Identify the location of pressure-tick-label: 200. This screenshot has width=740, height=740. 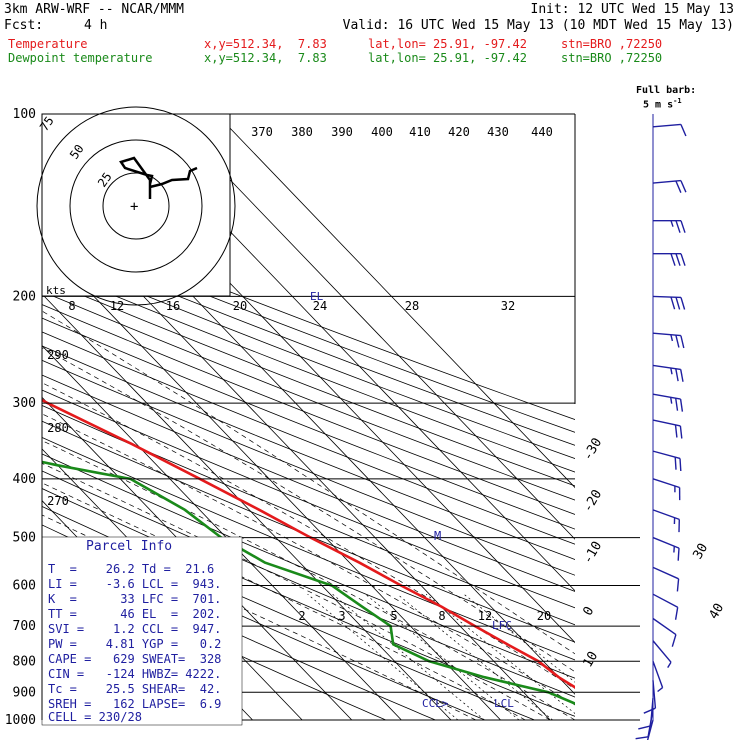
(24, 296).